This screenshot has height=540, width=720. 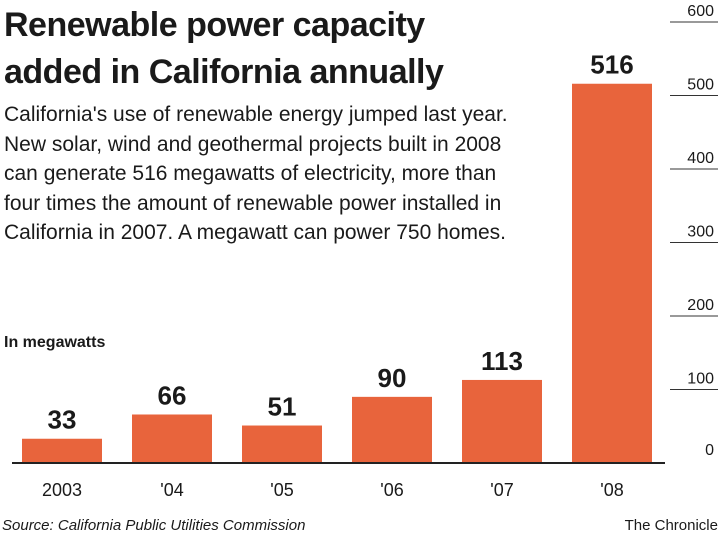 I want to click on y-tick-label: 200, so click(x=700, y=305).